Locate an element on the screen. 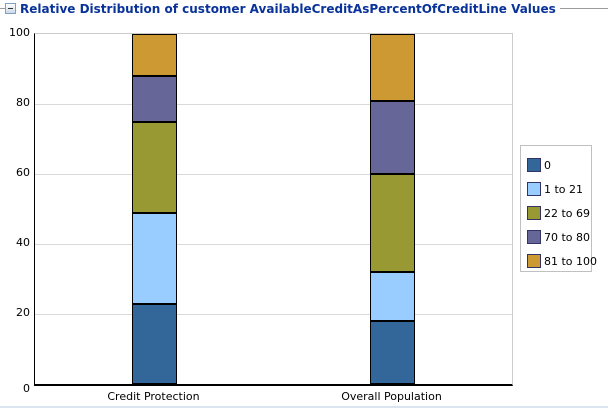  header-rule-right is located at coordinates (583, 8).